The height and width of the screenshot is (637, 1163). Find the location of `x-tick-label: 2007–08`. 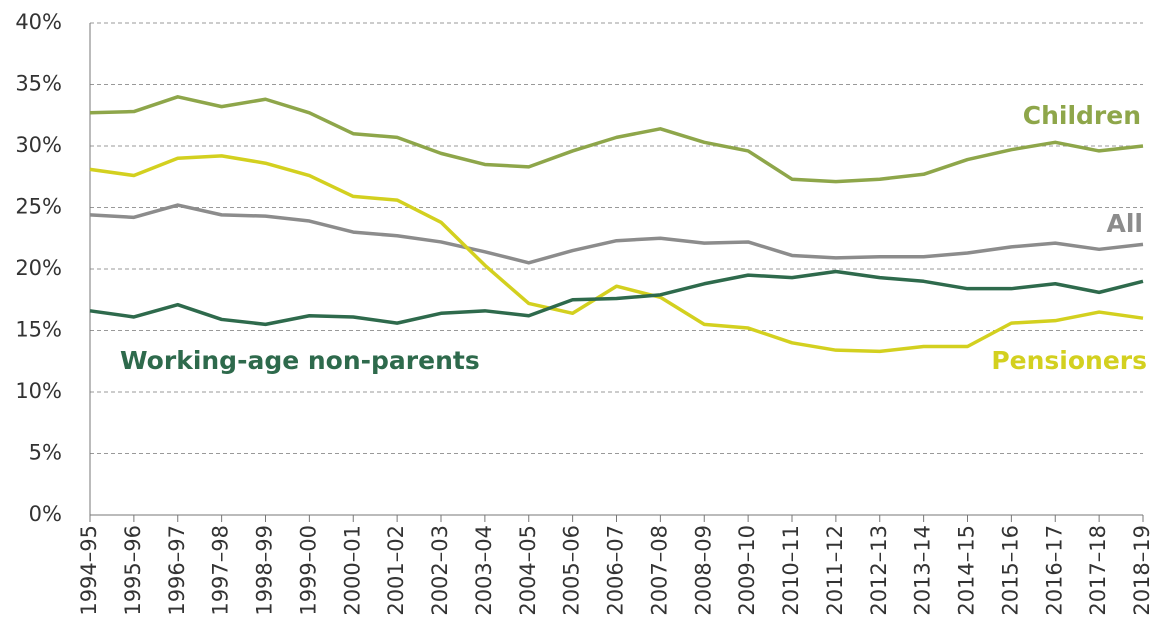

x-tick-label: 2007–08 is located at coordinates (659, 570).